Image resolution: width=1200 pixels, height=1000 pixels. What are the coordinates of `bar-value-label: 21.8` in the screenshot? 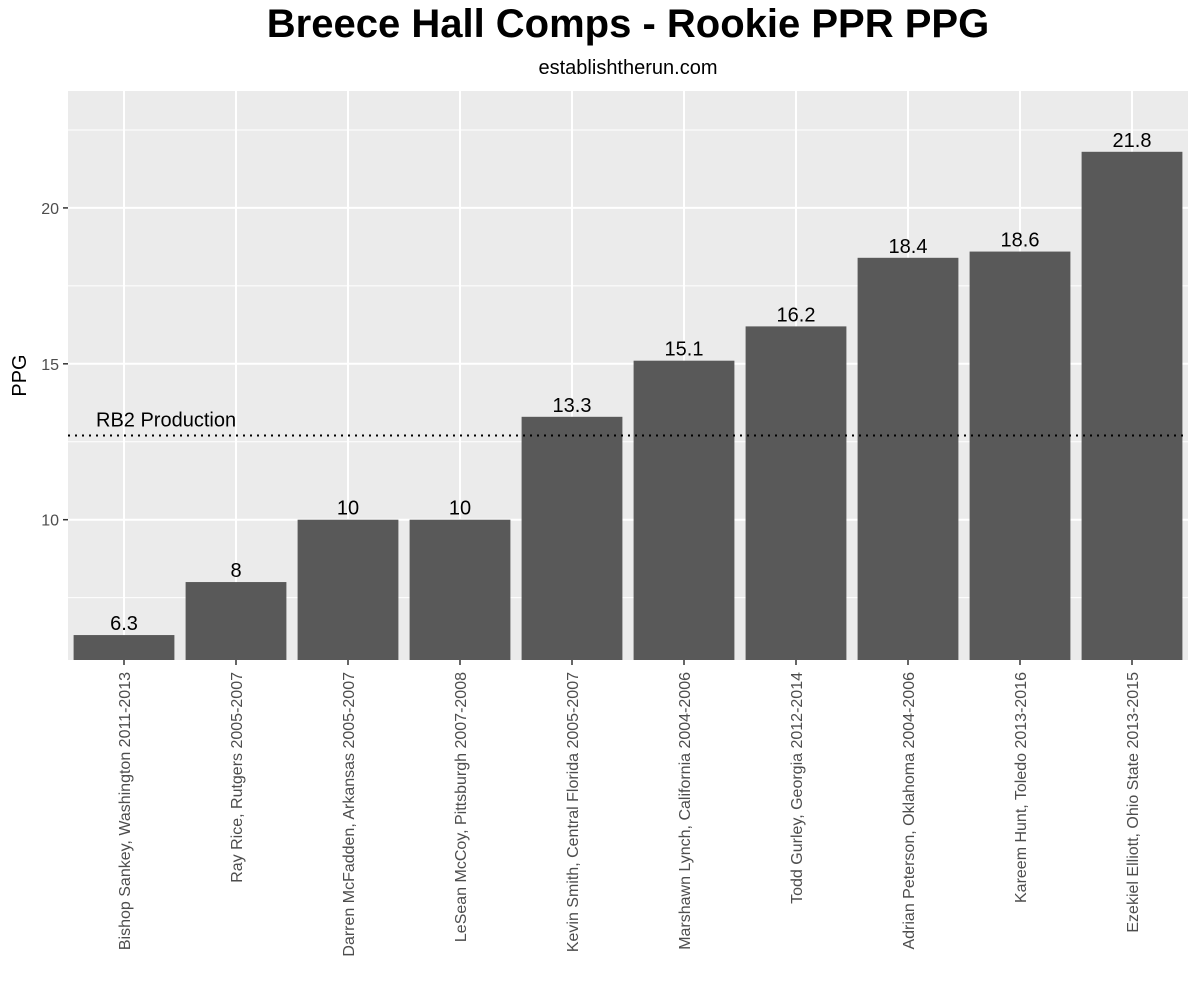 It's located at (1132, 141).